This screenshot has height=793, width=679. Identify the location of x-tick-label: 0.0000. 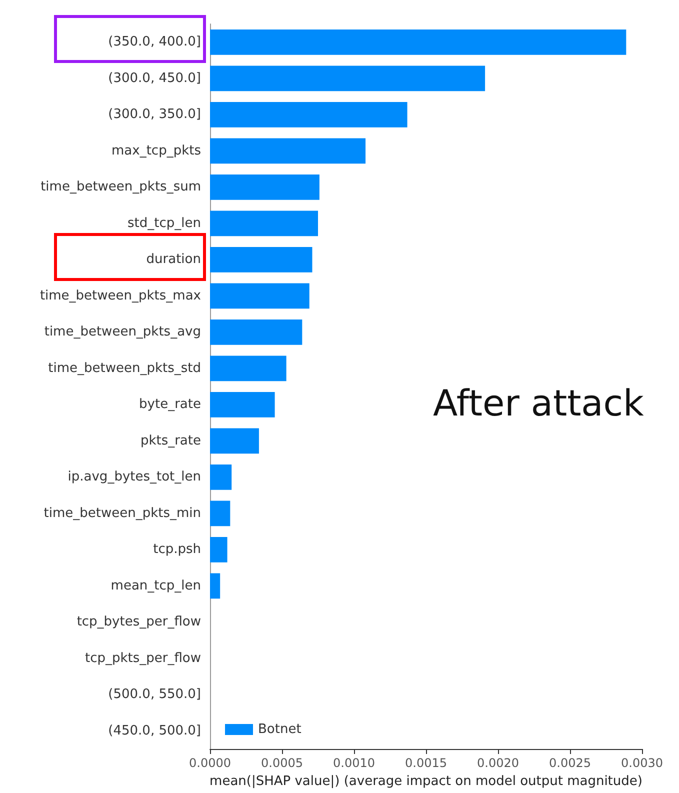
(210, 763).